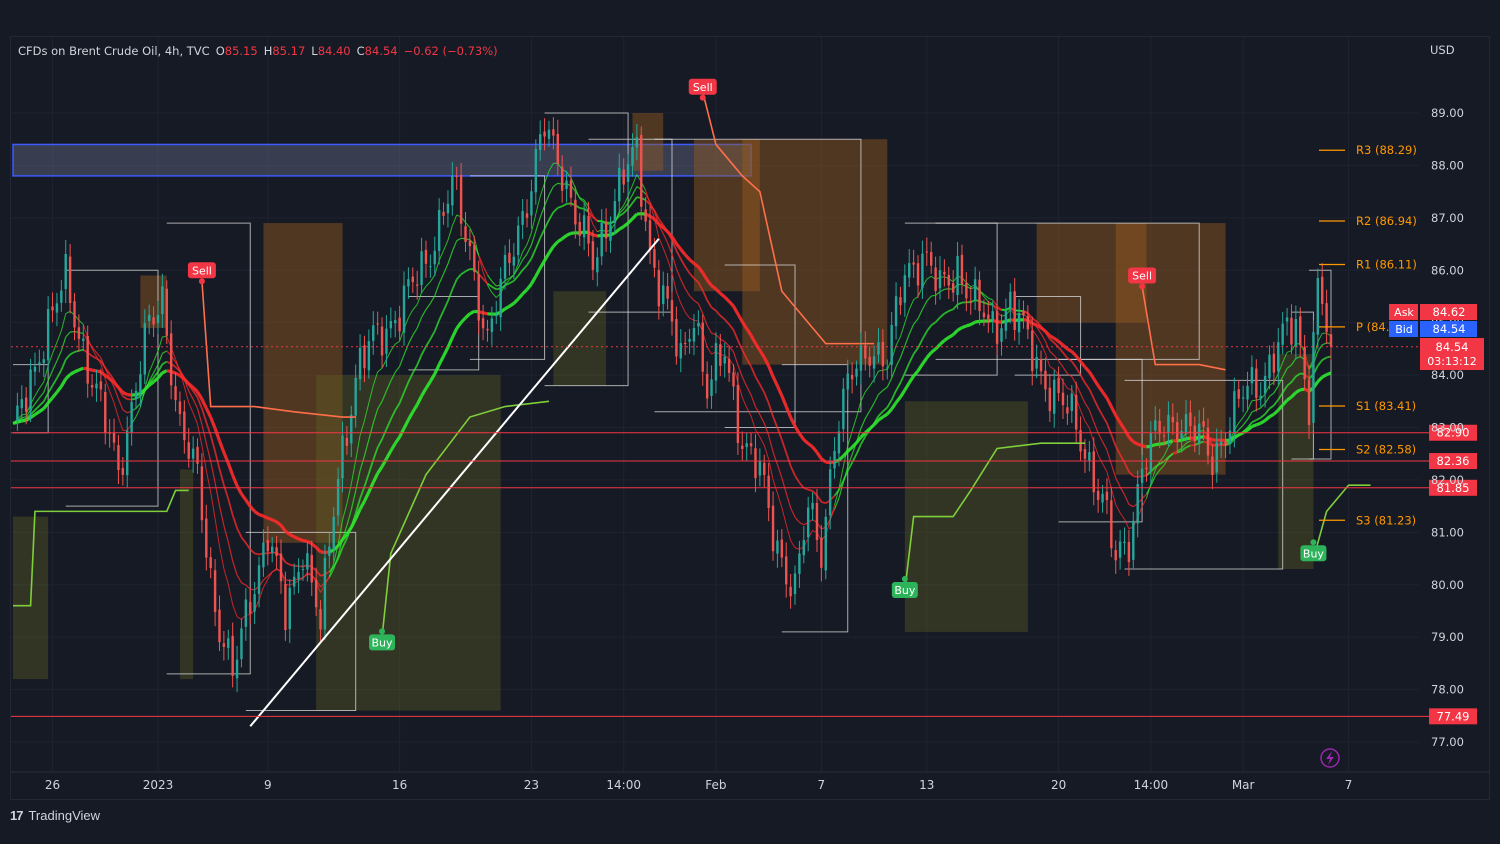 The width and height of the screenshot is (1500, 844). I want to click on footer: 17 TradingView, so click(55, 815).